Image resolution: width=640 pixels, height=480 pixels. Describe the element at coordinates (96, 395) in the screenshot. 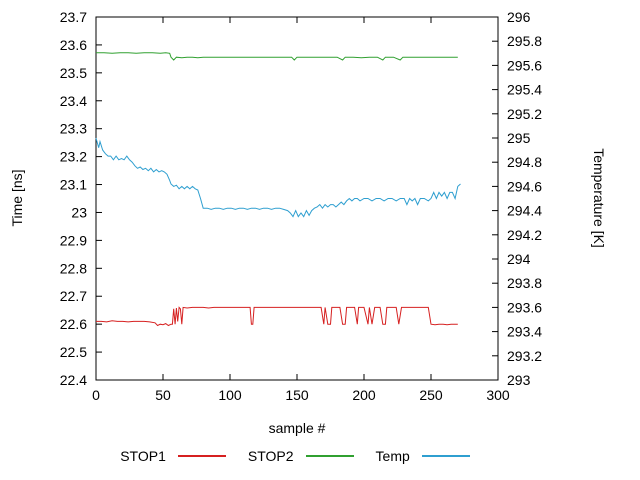

I see `x-tick-label: 0` at that location.